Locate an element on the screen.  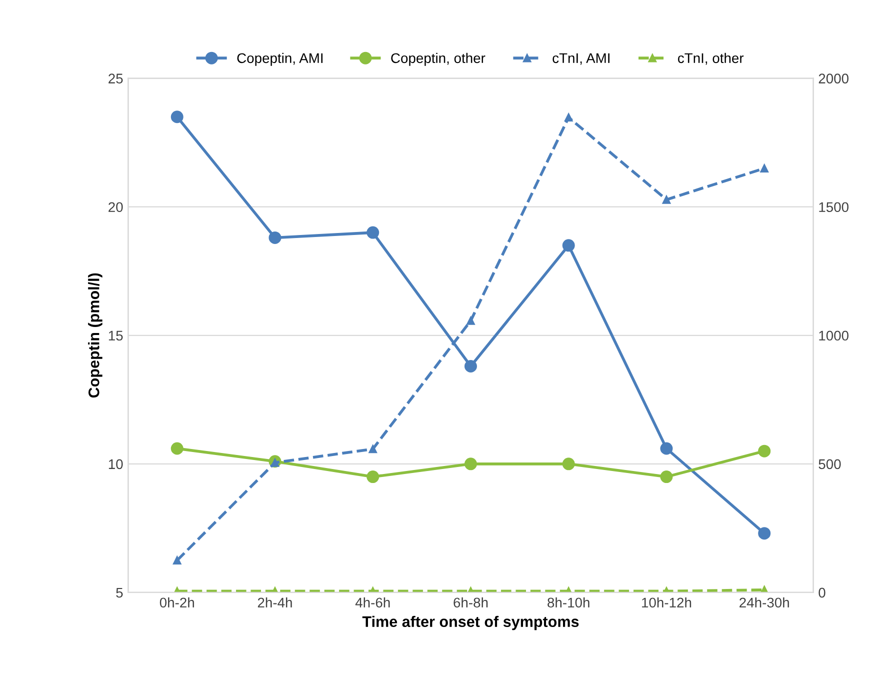
legend-label: Copeptin, other is located at coordinates (438, 59).